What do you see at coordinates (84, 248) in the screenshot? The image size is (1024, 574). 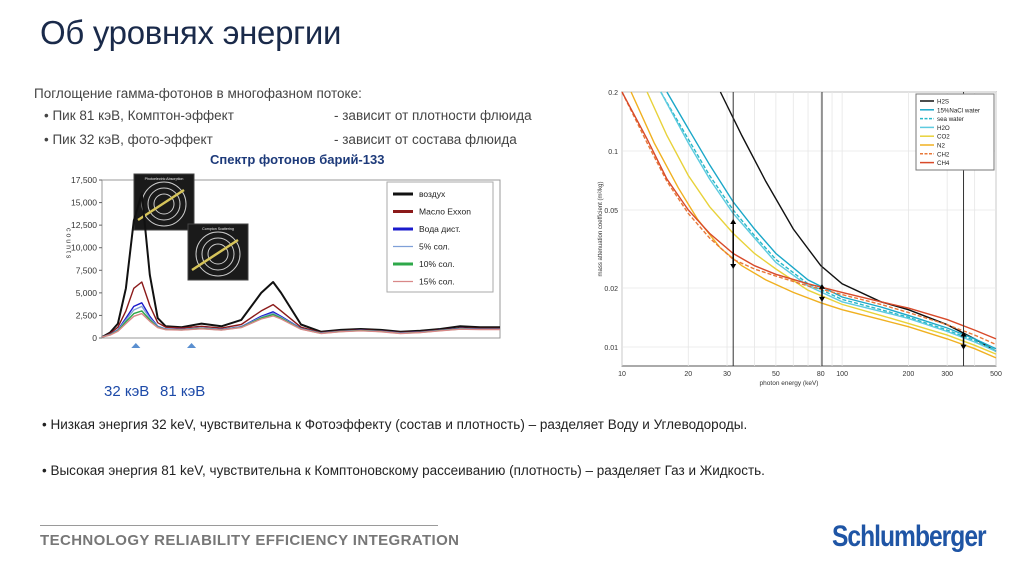 I see `y-tick-label: 10,000` at bounding box center [84, 248].